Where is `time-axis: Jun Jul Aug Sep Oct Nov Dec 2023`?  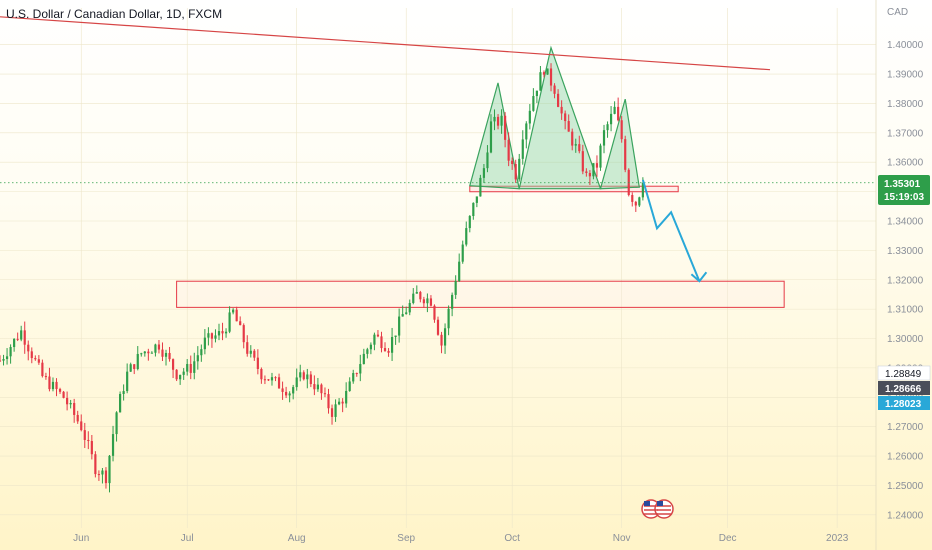
time-axis: Jun Jul Aug Sep Oct Nov Dec 2023 is located at coordinates (461, 538).